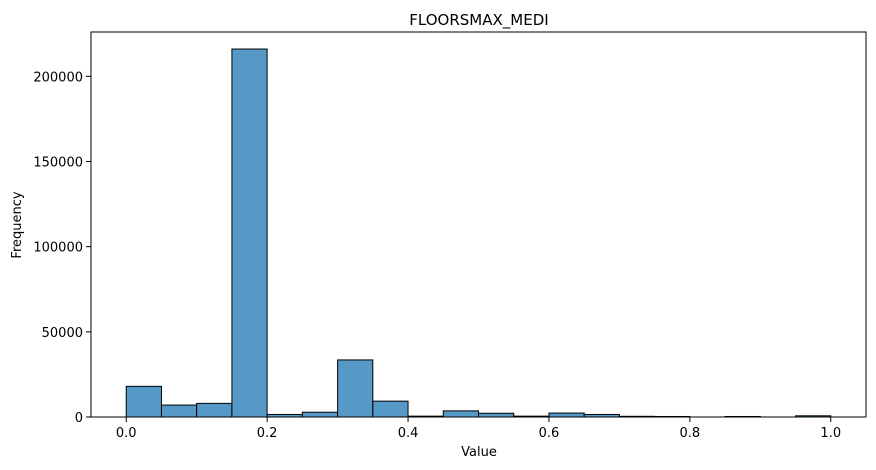 The height and width of the screenshot is (470, 876). What do you see at coordinates (549, 433) in the screenshot?
I see `x-tick-label: 0.6` at bounding box center [549, 433].